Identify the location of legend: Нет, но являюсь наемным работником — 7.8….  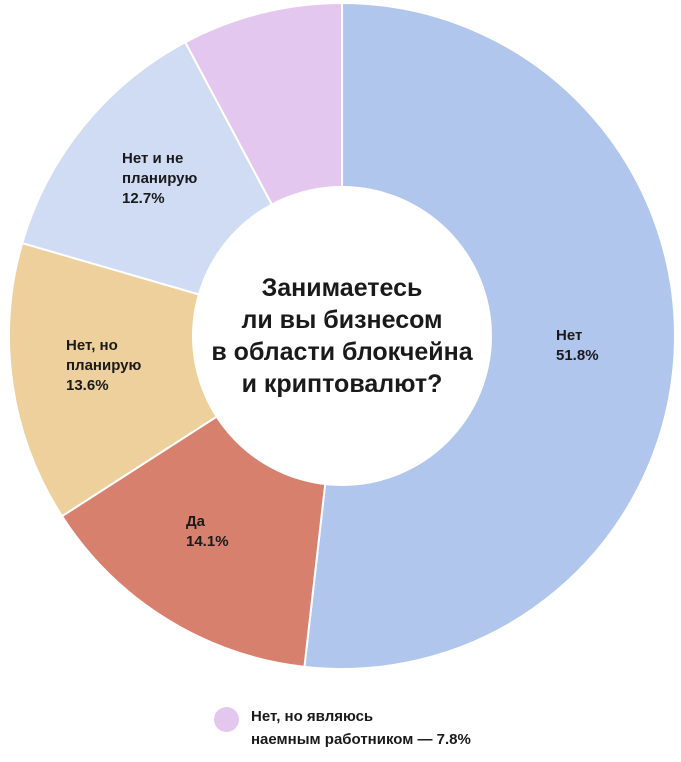
(342, 728).